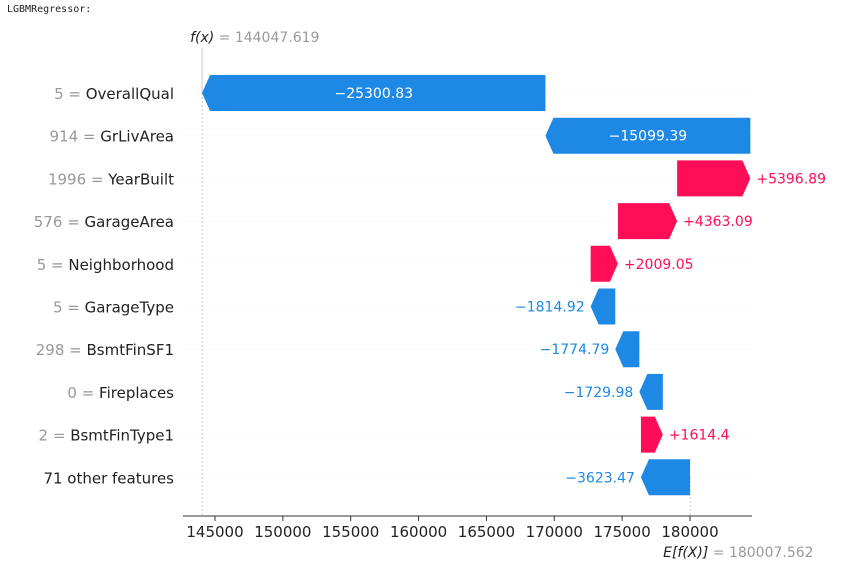  I want to click on model-name-header: LGBMRegressor:, so click(49, 9).